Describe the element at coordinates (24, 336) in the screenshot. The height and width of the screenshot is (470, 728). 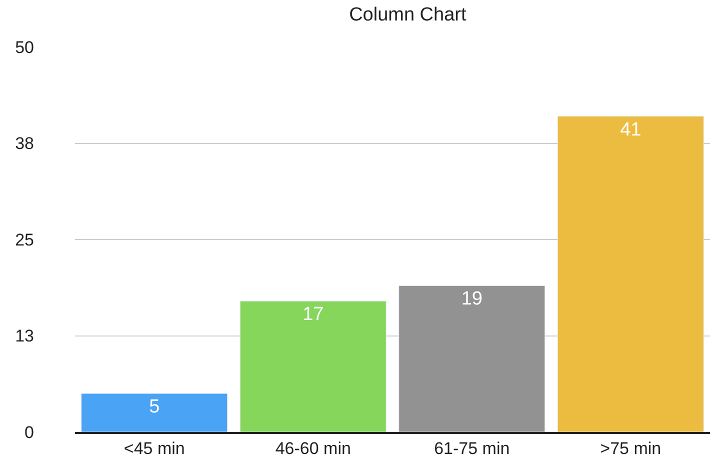
I see `y-tick-label: 13` at that location.